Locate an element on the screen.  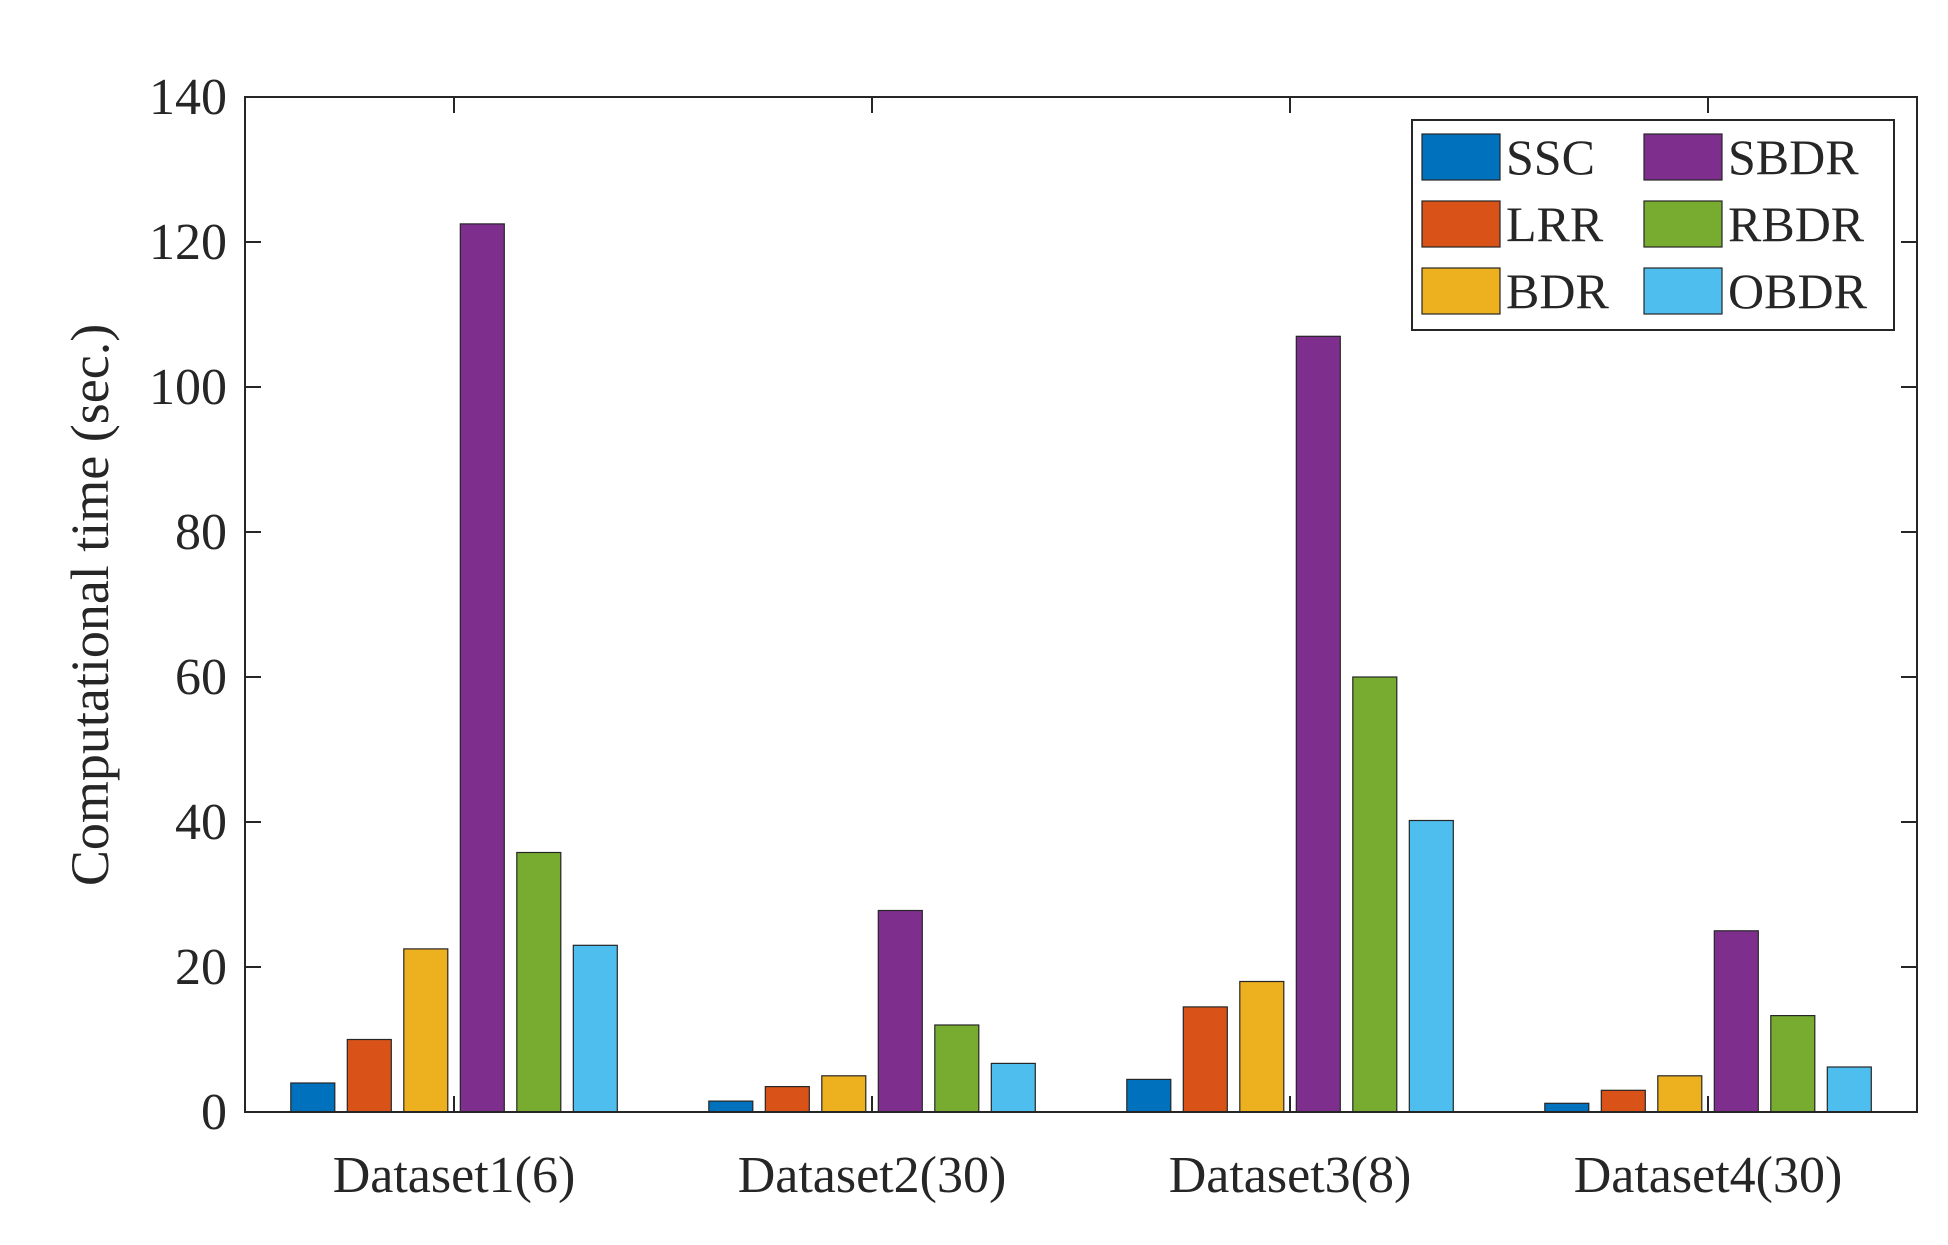
y-tick-label: 140 is located at coordinates (188, 97).